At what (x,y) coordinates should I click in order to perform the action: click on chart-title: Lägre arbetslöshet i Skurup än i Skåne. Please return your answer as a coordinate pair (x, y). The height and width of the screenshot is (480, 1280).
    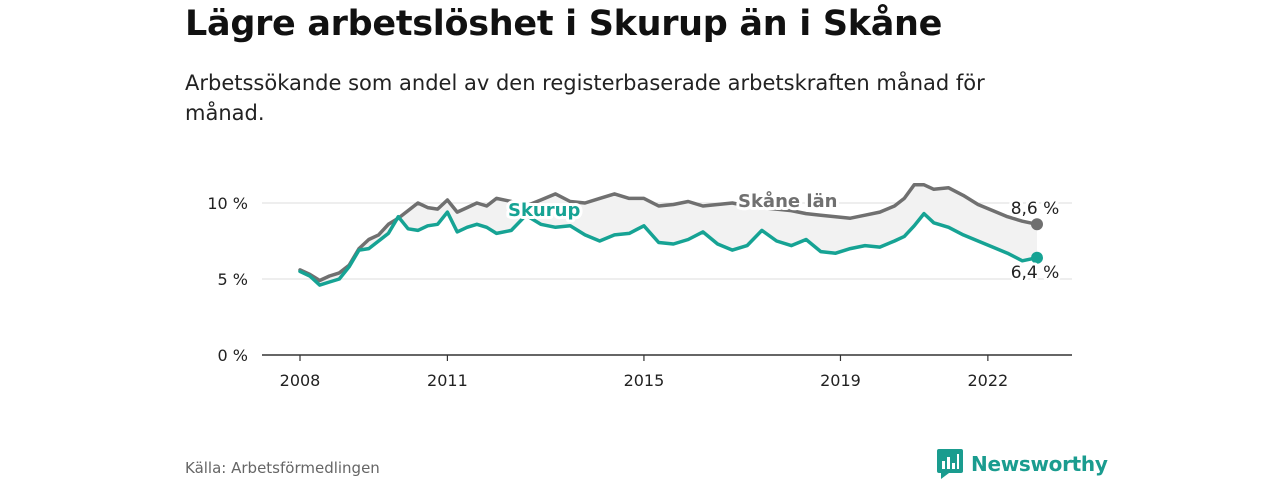
    Looking at the image, I should click on (564, 24).